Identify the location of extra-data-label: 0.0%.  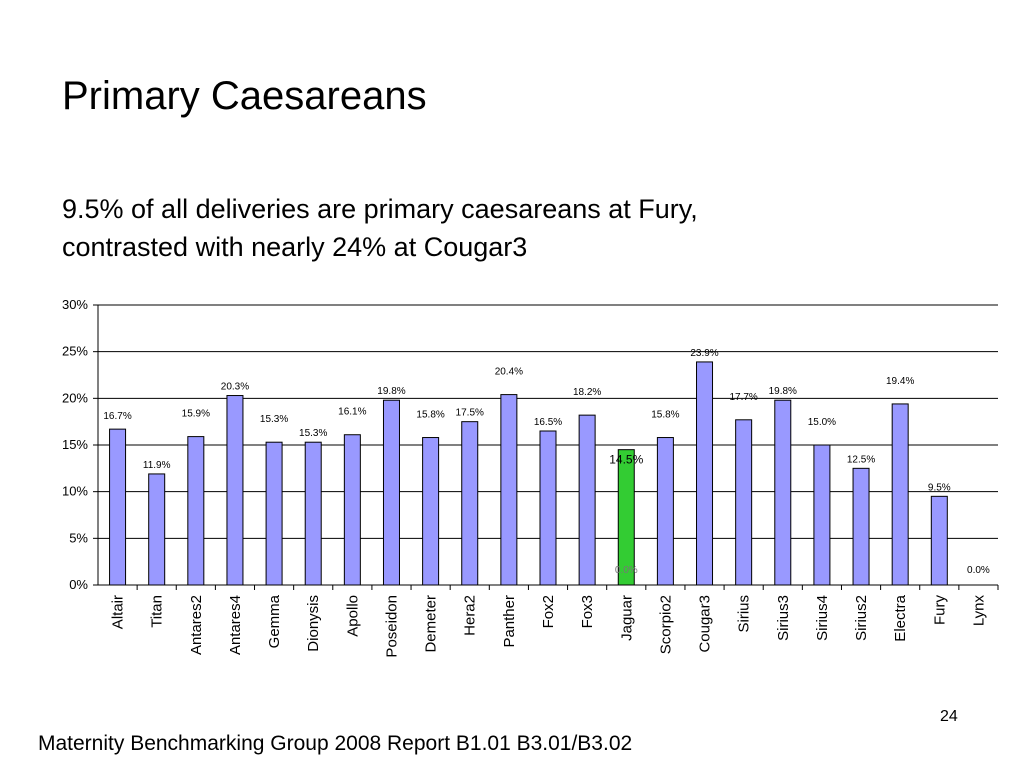
(626, 570).